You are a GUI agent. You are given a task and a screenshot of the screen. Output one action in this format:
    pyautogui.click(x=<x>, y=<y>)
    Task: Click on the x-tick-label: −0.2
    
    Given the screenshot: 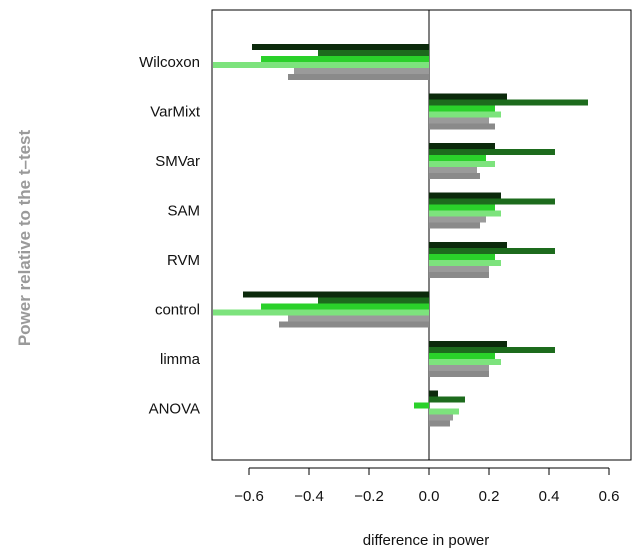 What is the action you would take?
    pyautogui.click(x=369, y=496)
    